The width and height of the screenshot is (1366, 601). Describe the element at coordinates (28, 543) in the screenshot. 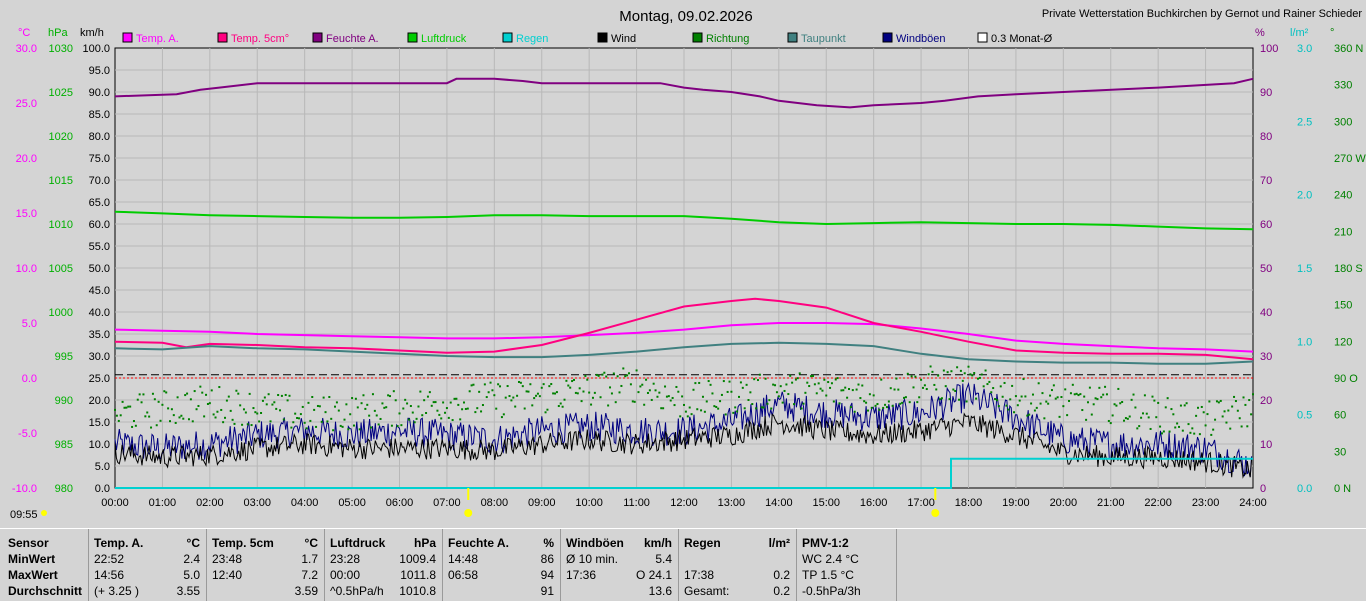

I see `row-label: Sensor` at that location.